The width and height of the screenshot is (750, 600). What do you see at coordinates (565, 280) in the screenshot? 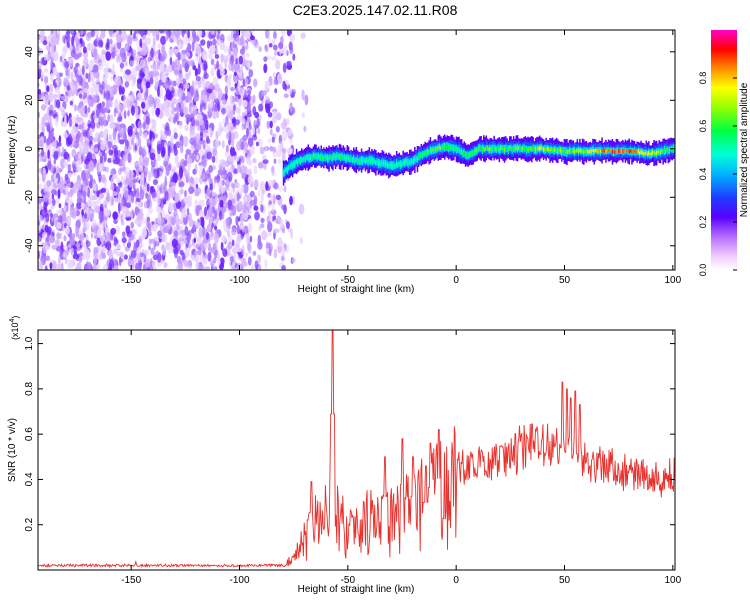
I see `x-tick-label: 50` at bounding box center [565, 280].